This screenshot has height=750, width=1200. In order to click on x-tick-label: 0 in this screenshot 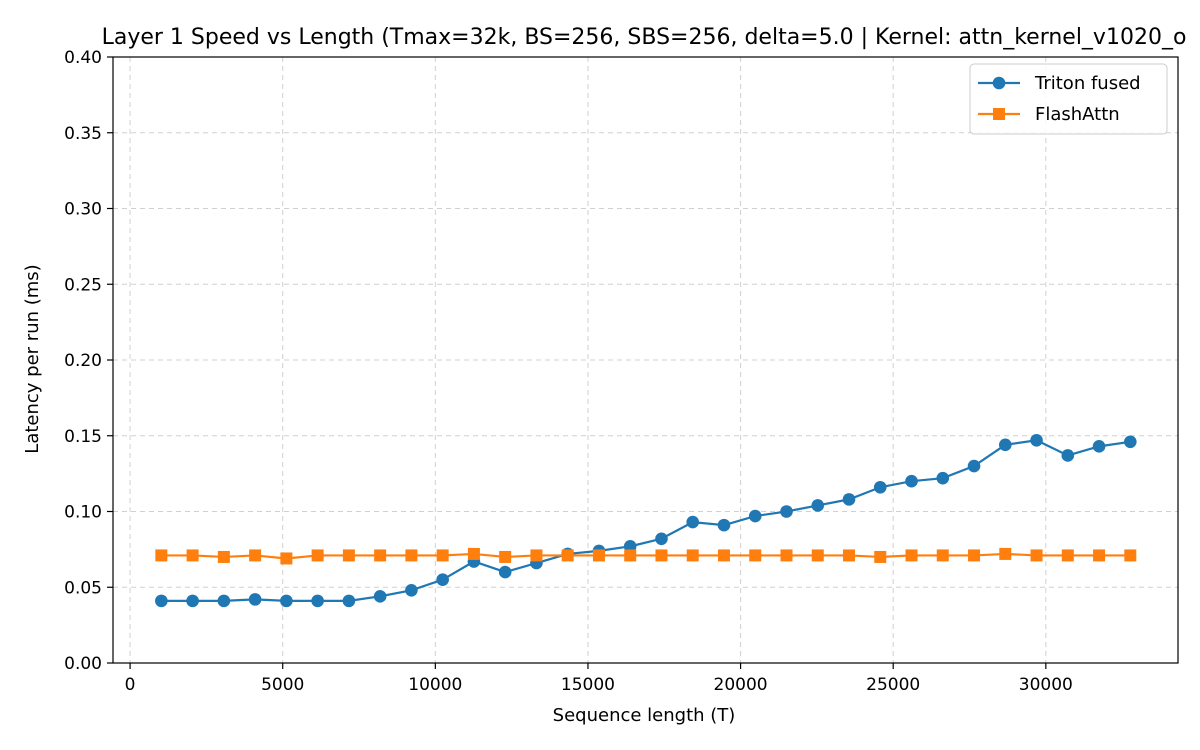, I will do `click(130, 685)`.